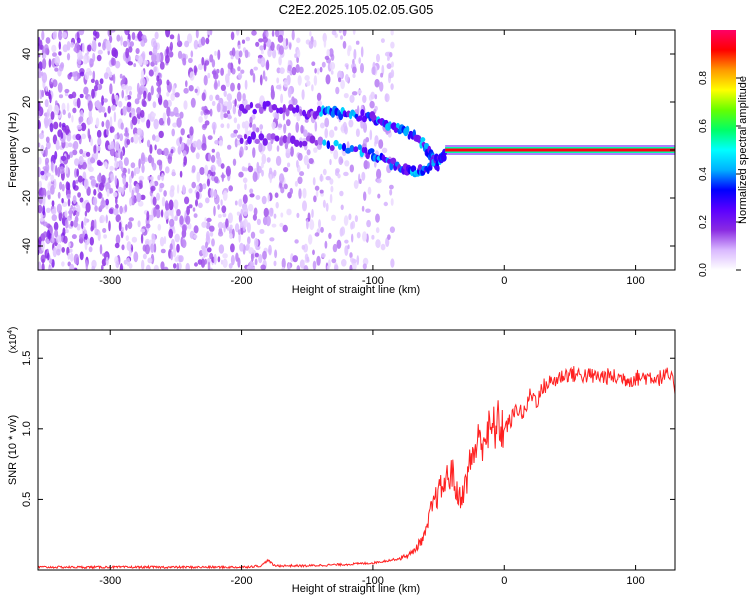 The width and height of the screenshot is (750, 600). Describe the element at coordinates (332, 148) in the screenshot. I see `spectrogram-lower-branch-cell` at that location.